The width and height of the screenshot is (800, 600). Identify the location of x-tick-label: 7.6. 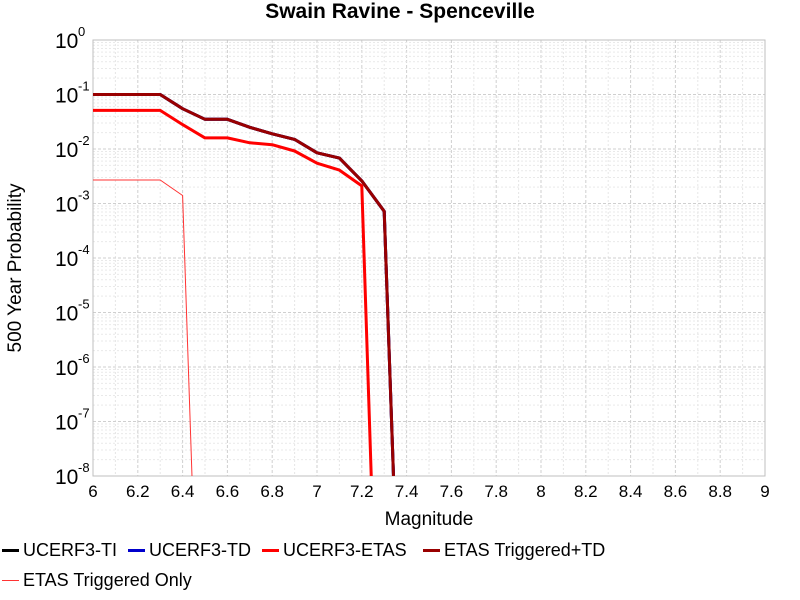
(452, 491).